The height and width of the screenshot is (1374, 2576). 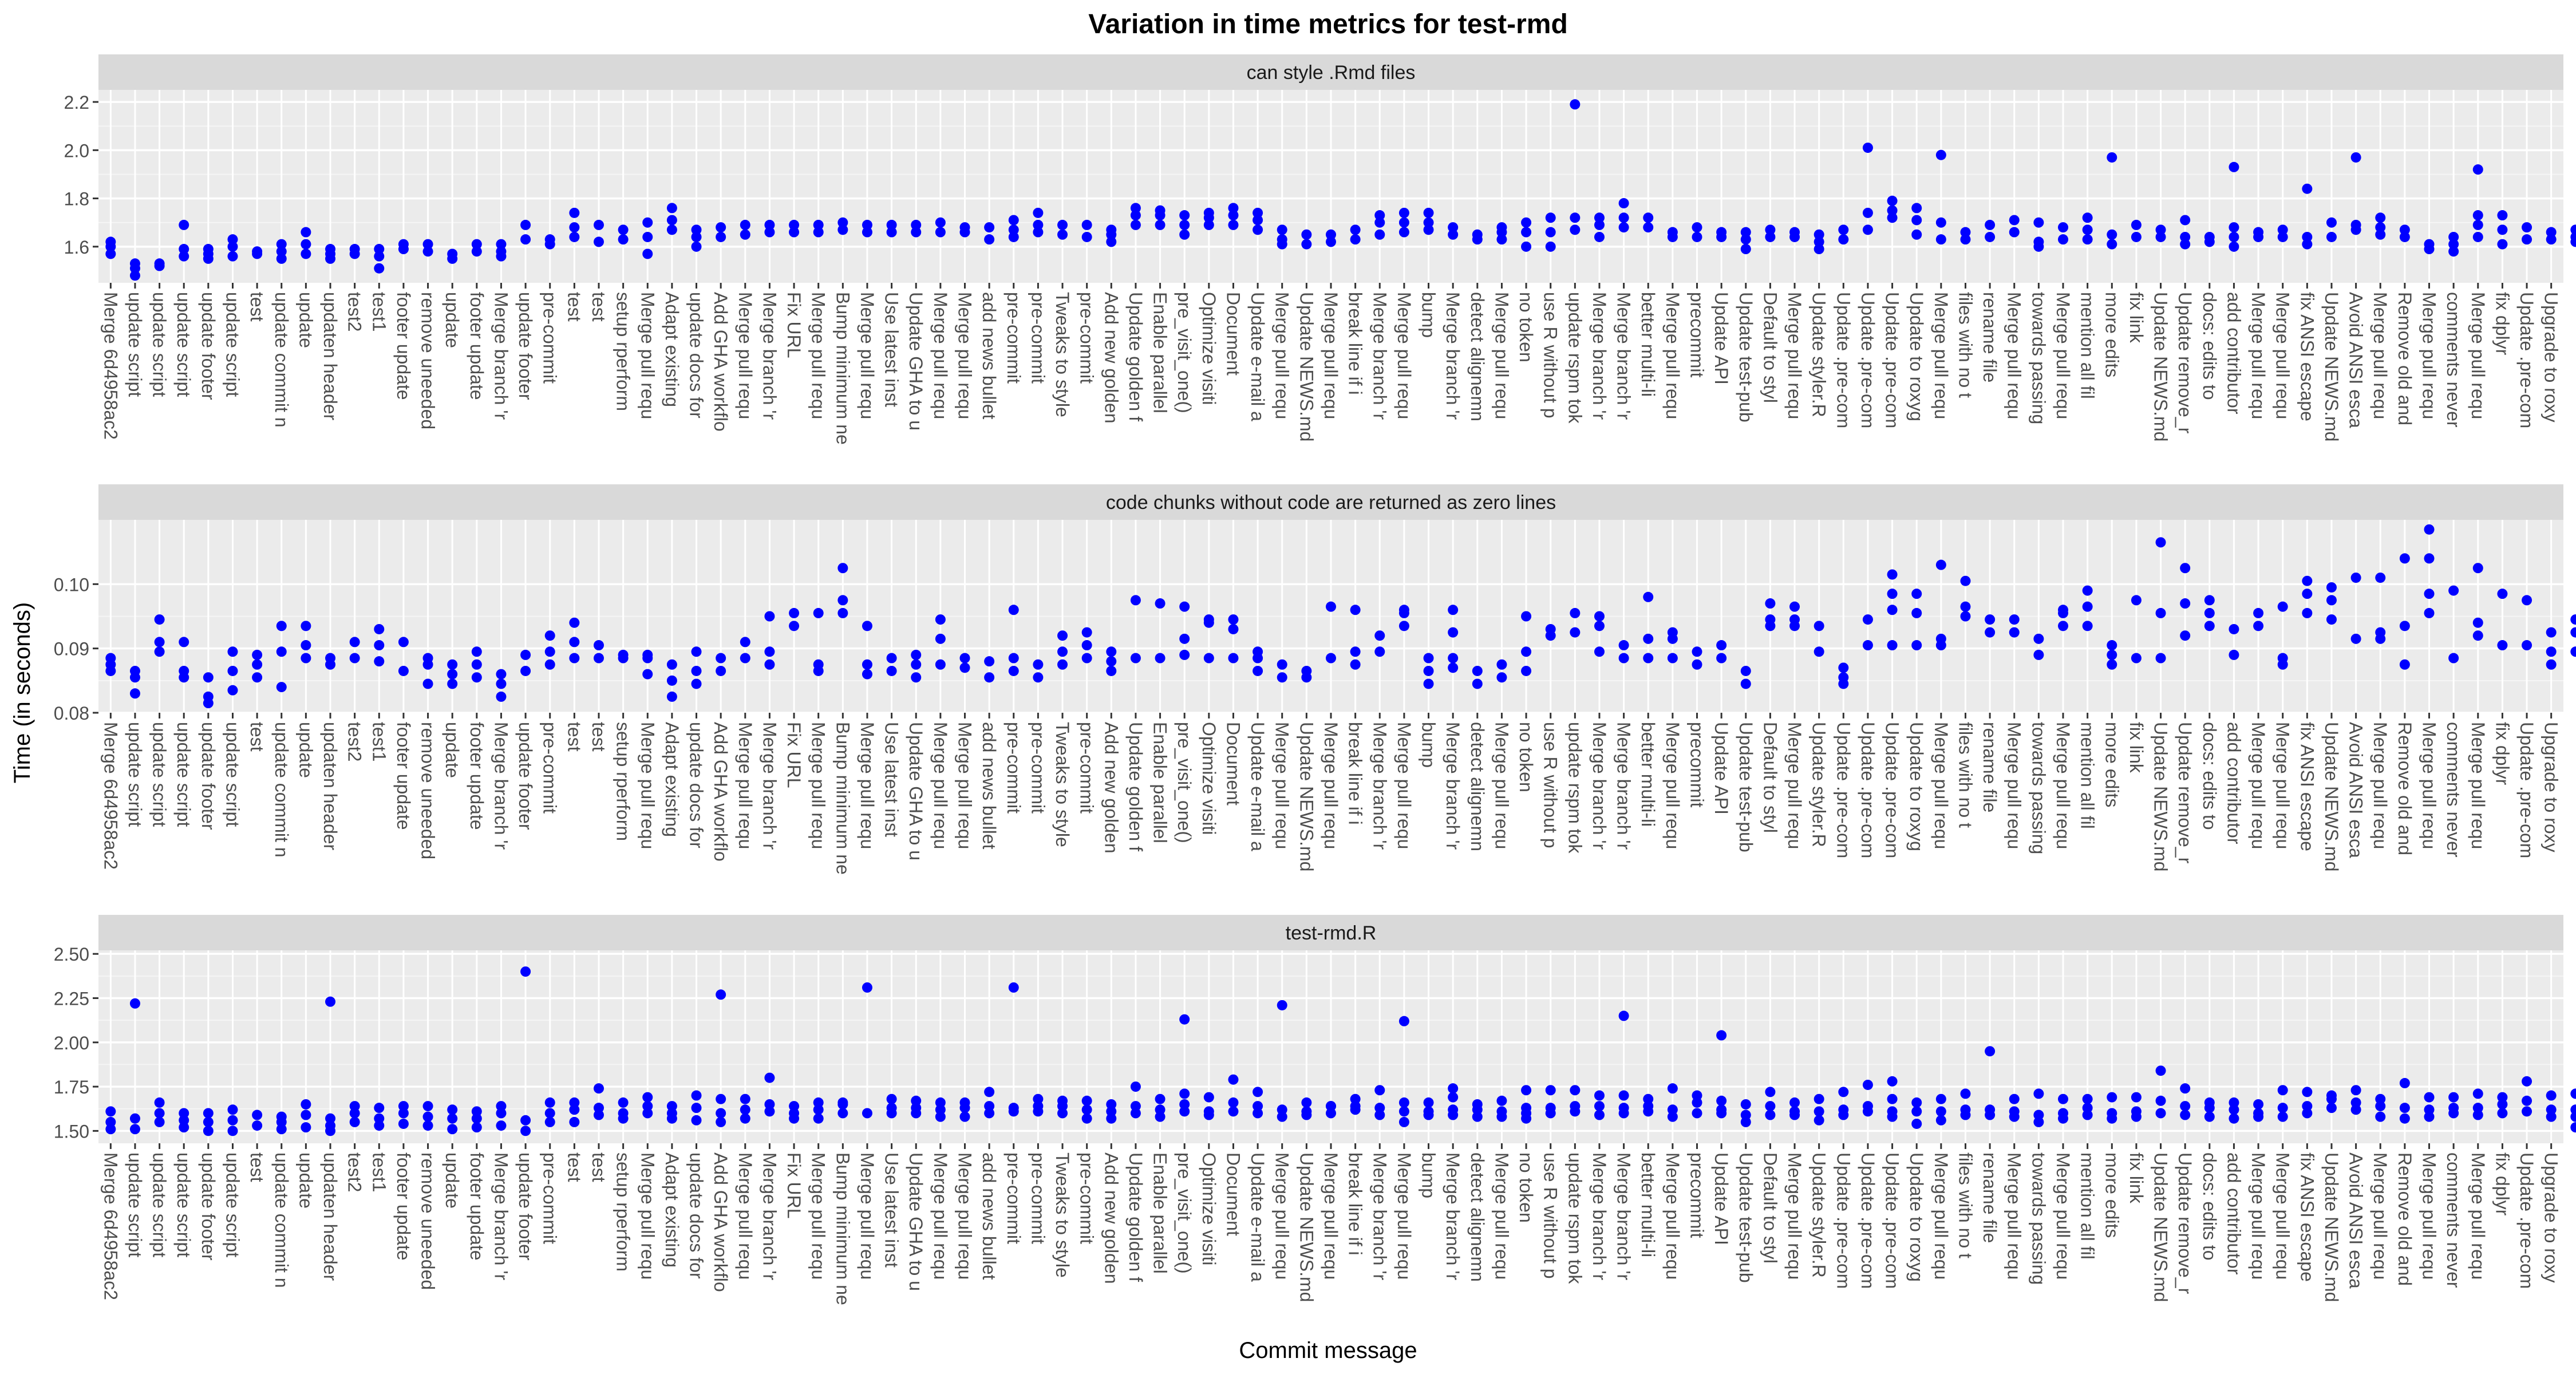 I want to click on x-tick-label: Bump minimum ne, so click(x=842, y=1228).